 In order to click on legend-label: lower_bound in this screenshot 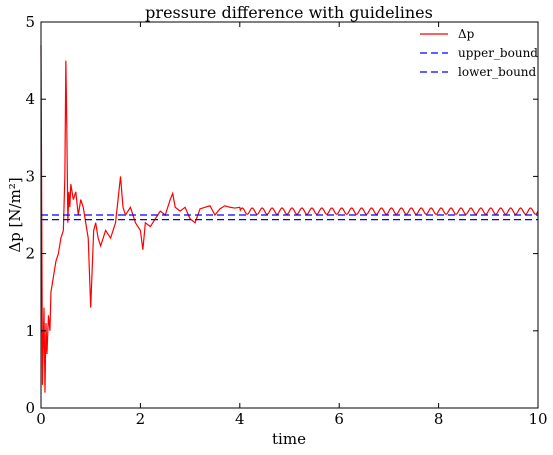, I will do `click(497, 72)`.